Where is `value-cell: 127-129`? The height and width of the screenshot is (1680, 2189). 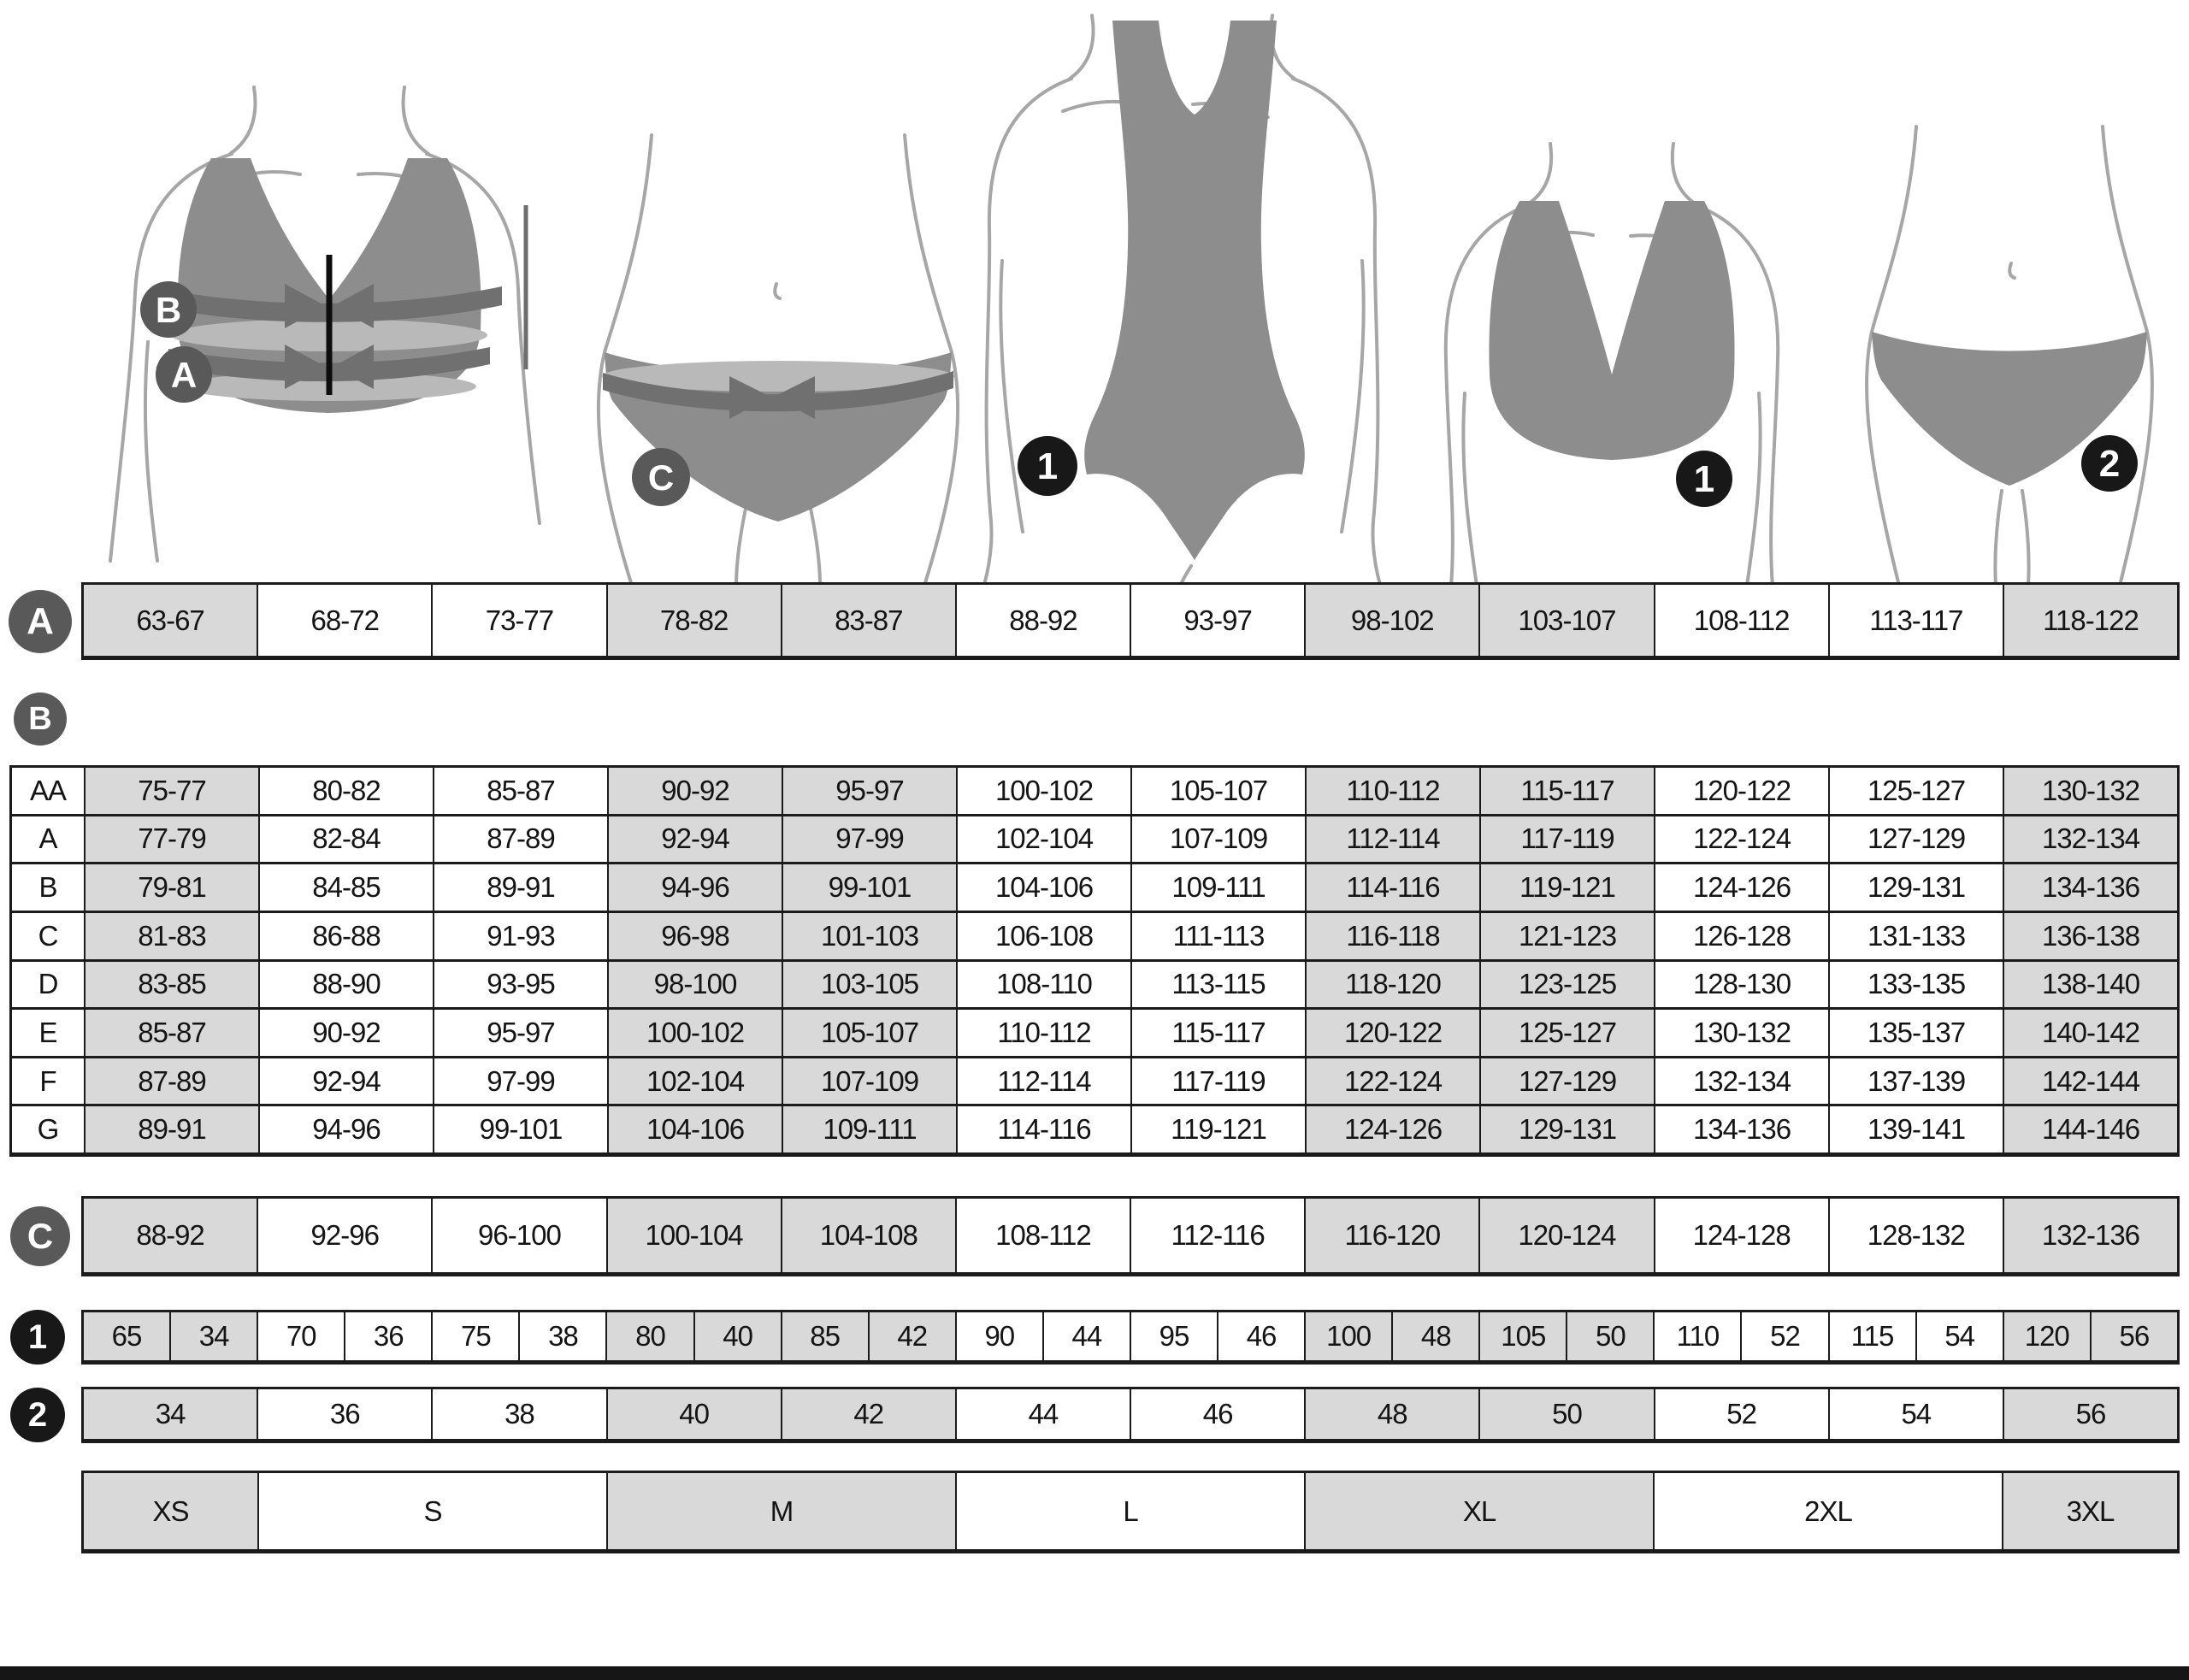 value-cell: 127-129 is located at coordinates (1566, 1081).